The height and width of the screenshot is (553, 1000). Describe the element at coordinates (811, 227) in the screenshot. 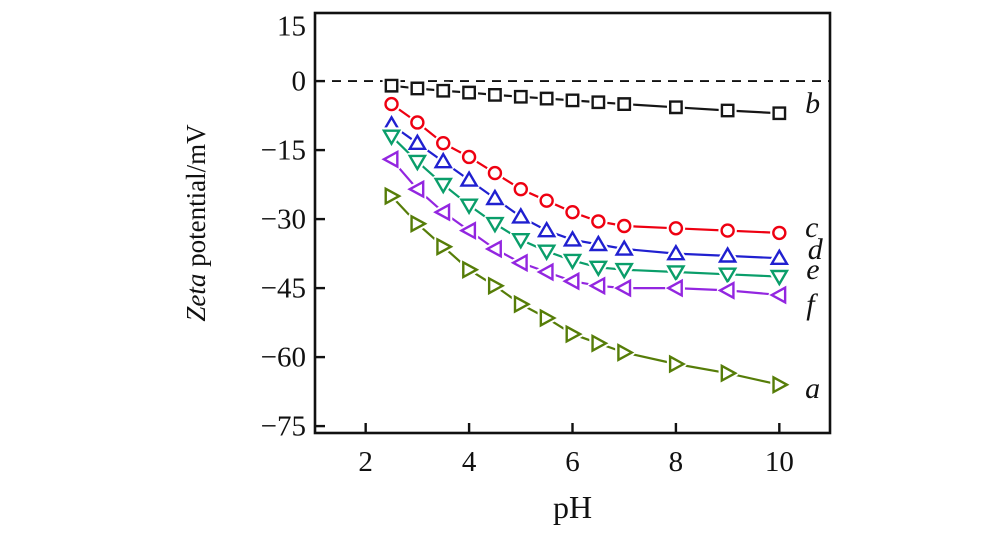

I see `series-c-label: c` at that location.